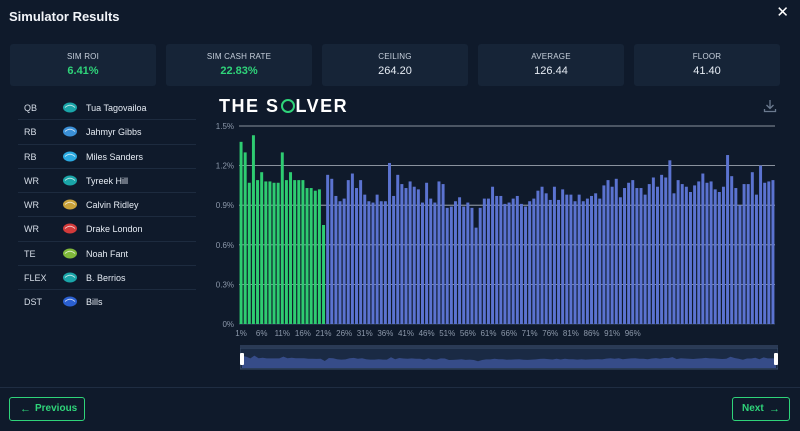 Image resolution: width=800 pixels, height=431 pixels. I want to click on lineup-row: WR Calvin Ridley, so click(107, 205).